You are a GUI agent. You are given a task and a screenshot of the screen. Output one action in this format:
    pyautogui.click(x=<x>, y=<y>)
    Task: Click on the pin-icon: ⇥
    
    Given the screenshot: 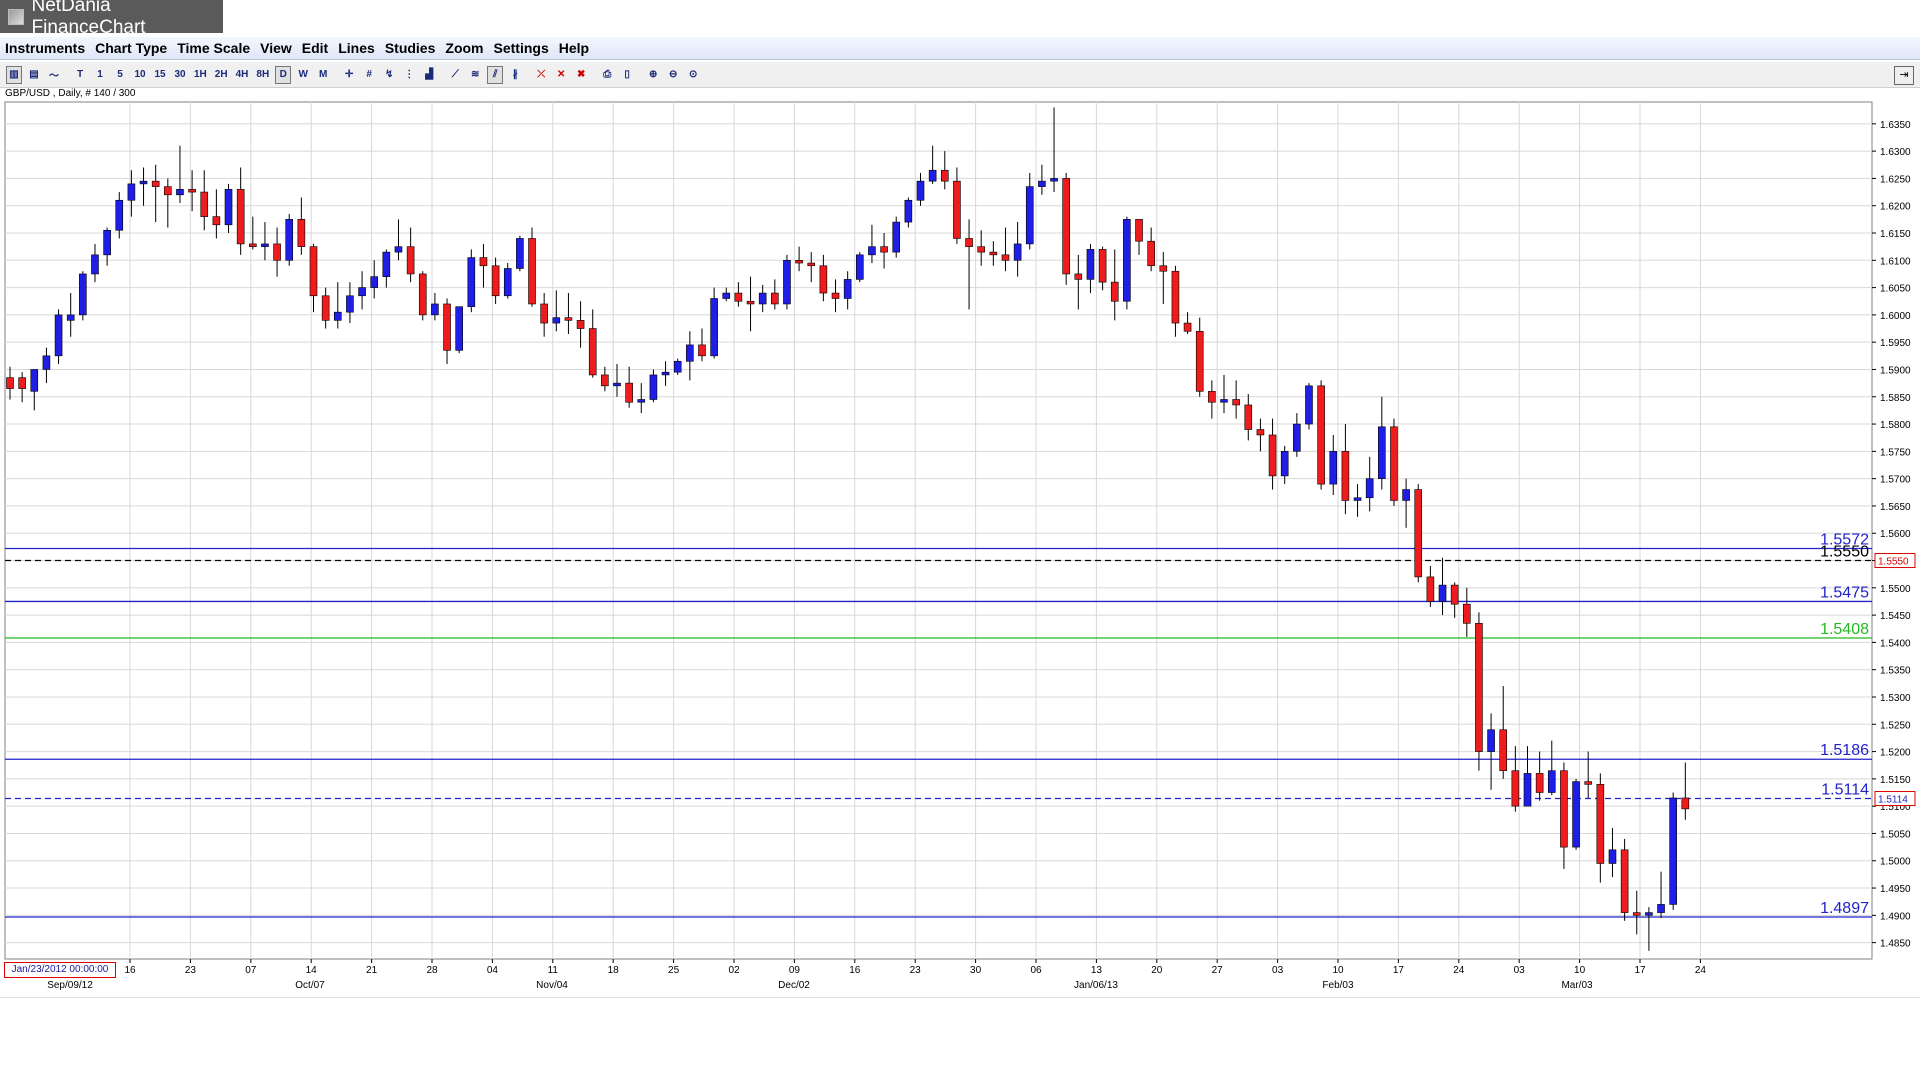 What is the action you would take?
    pyautogui.click(x=1904, y=75)
    